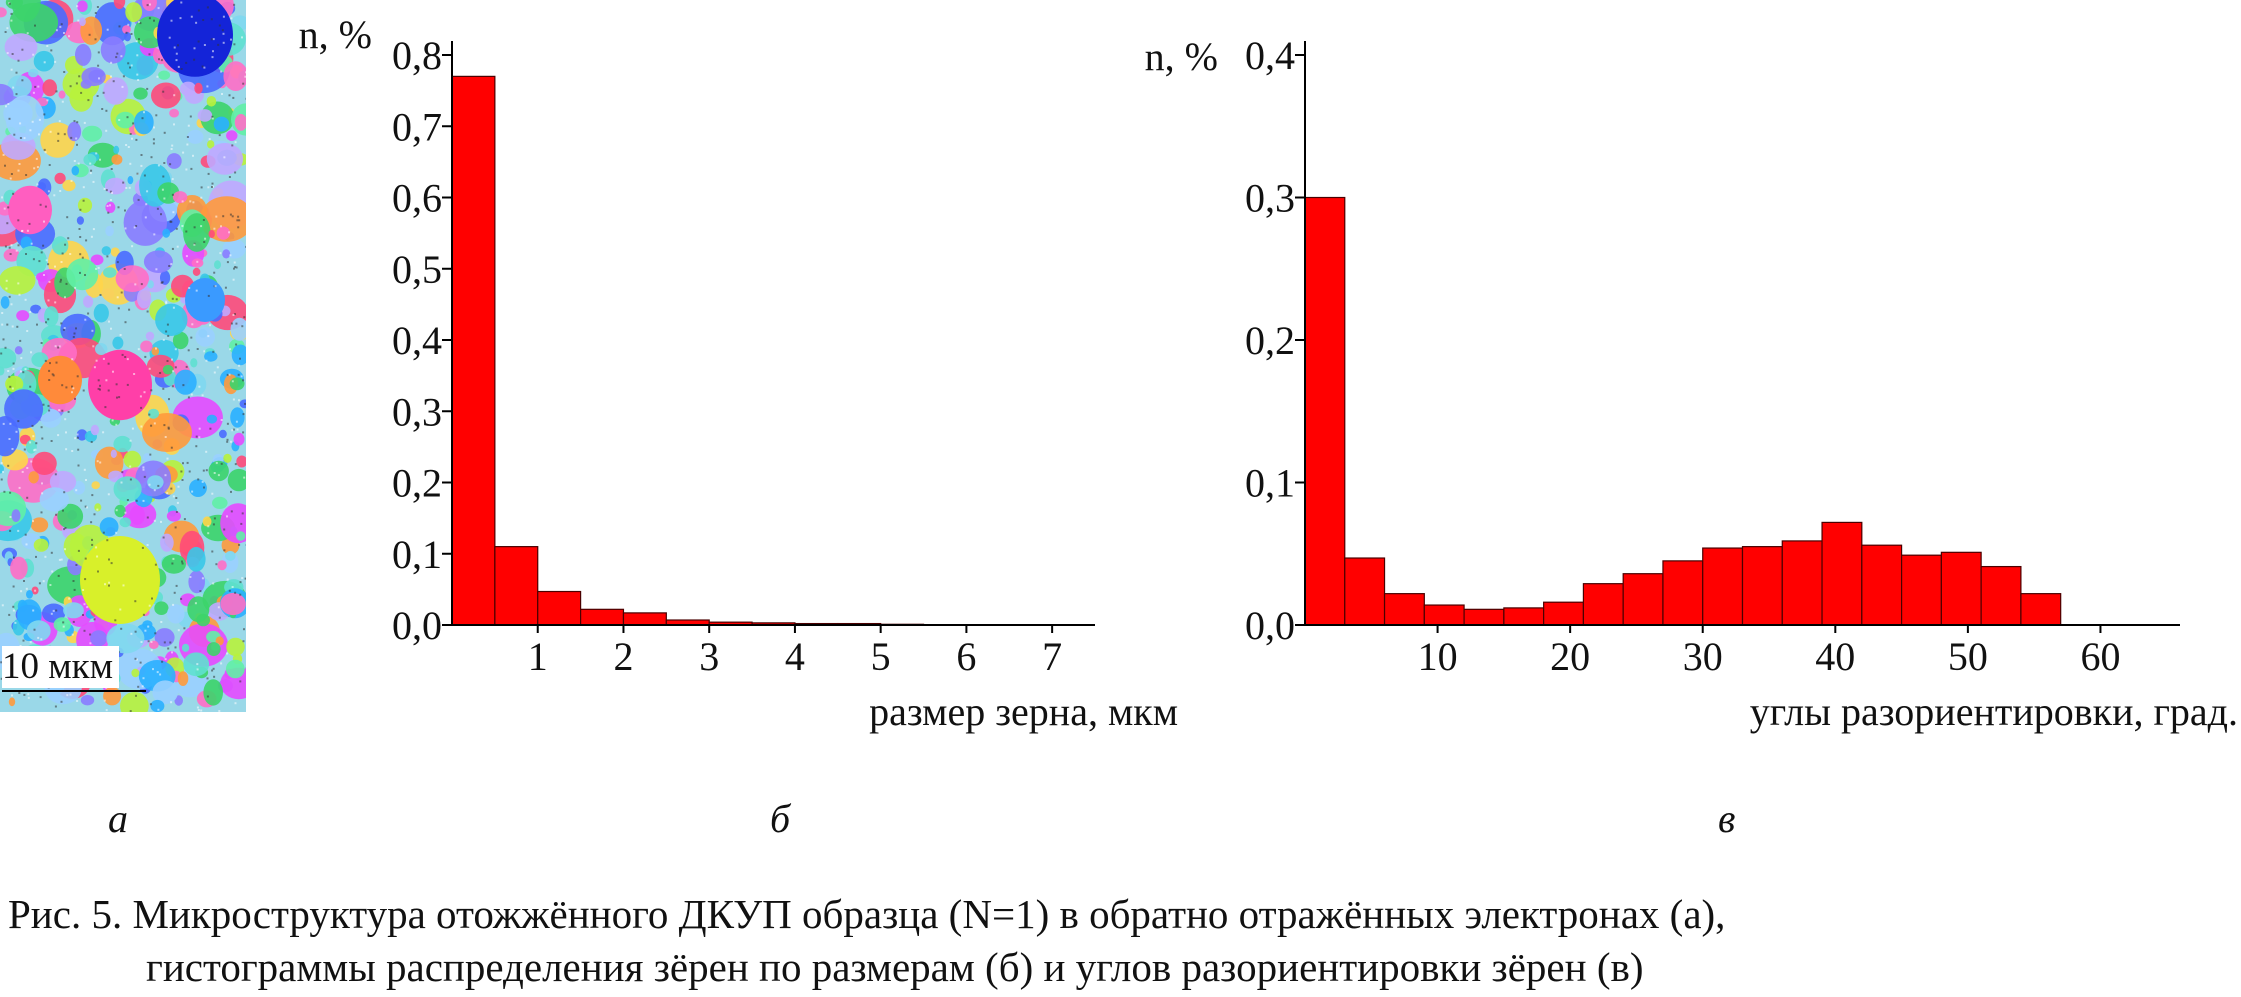 This screenshot has height=997, width=2241. Describe the element at coordinates (538, 656) in the screenshot. I see `x-tick-label: 1` at that location.